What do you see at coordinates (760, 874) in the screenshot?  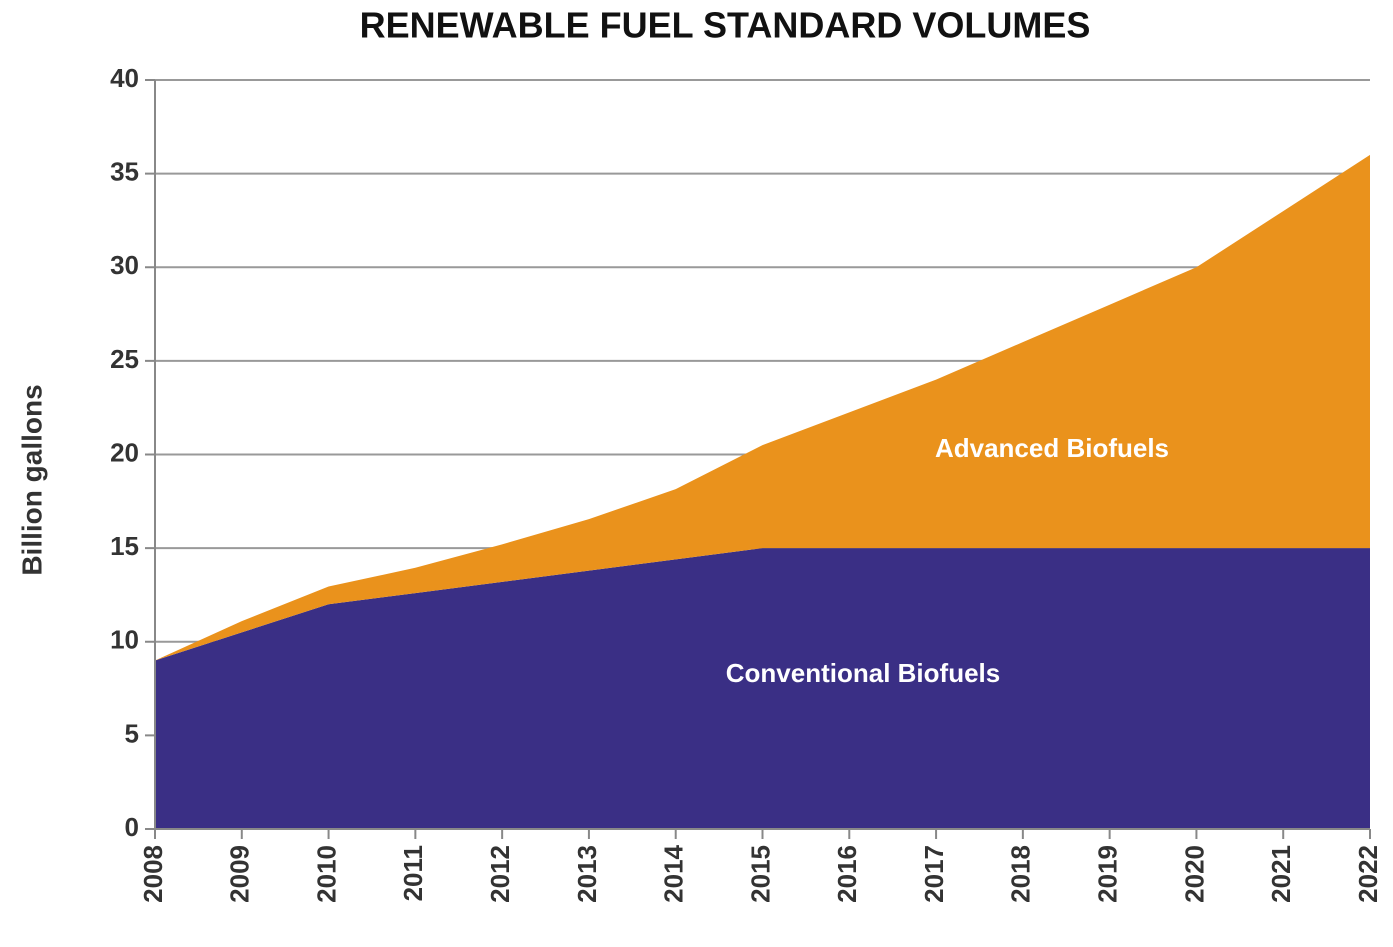 I see `x-tick-label: 2015` at bounding box center [760, 874].